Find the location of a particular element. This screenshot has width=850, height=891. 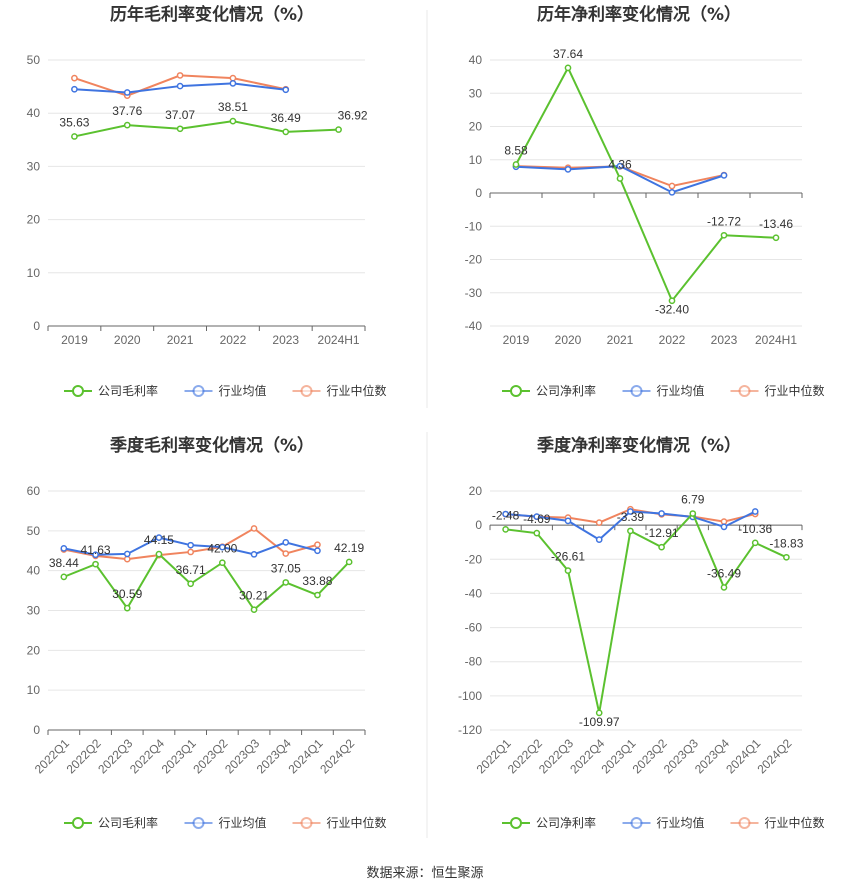

data-label: 30.21 is located at coordinates (254, 596).